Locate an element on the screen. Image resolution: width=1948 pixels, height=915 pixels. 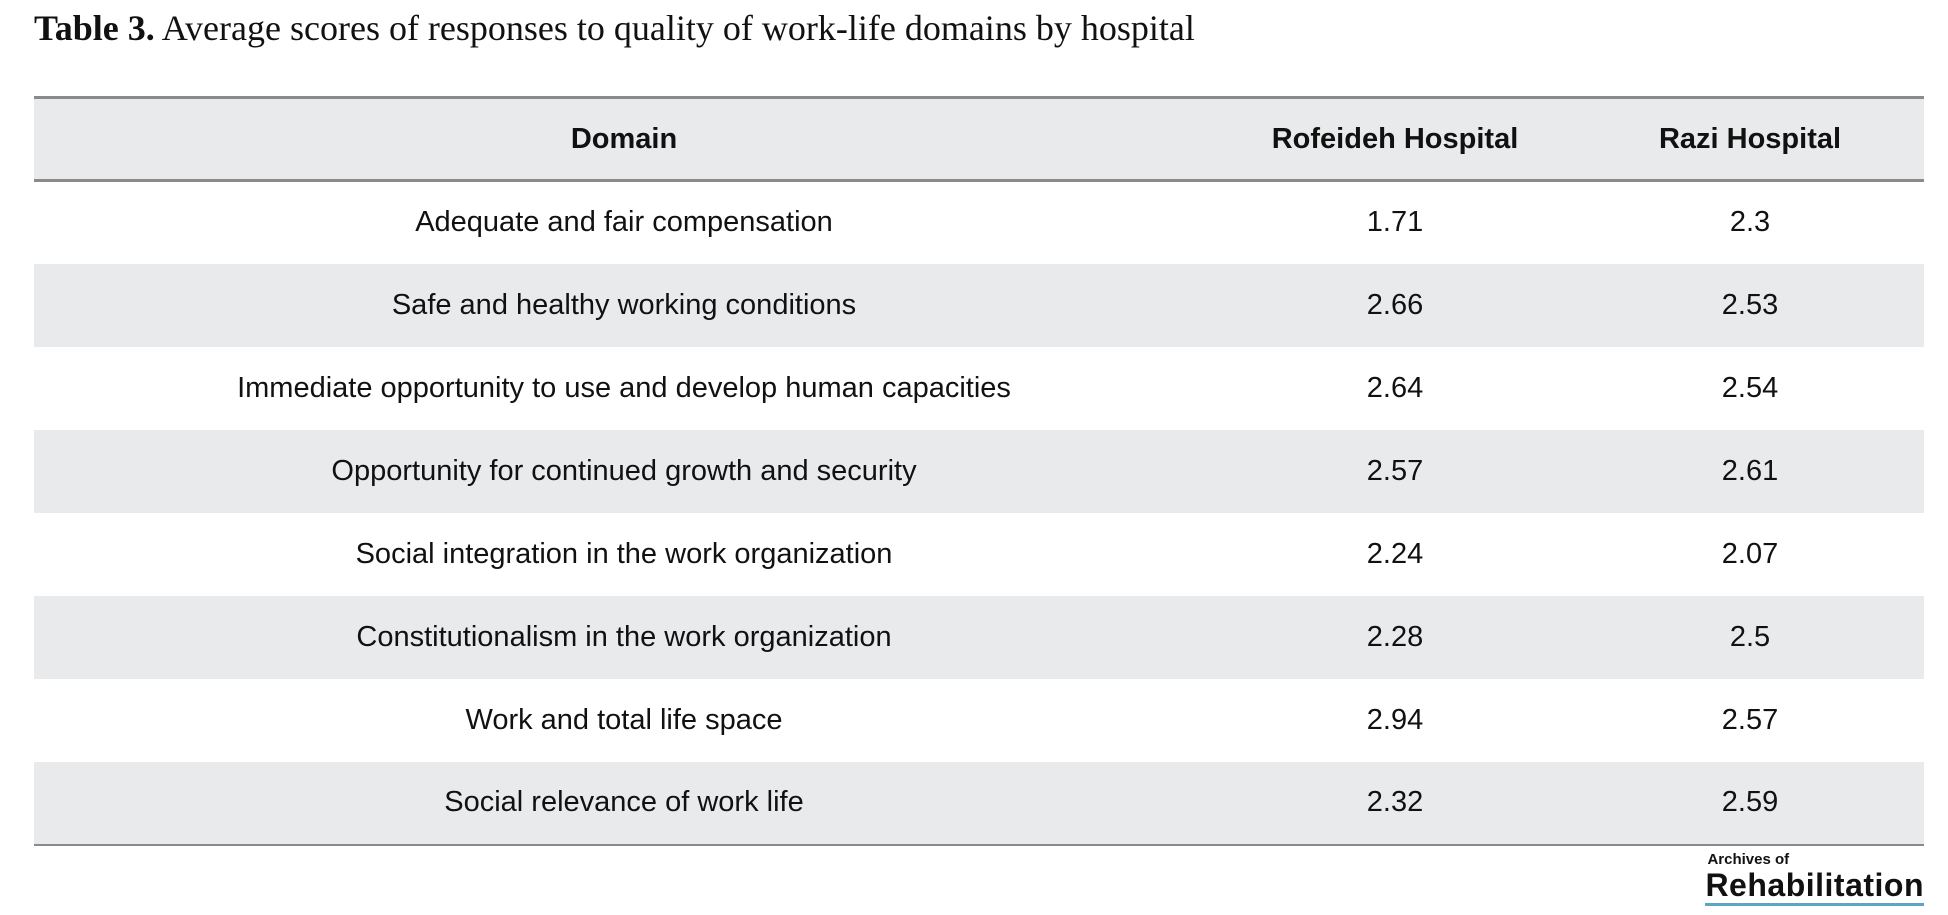
cell-rofeideh: 2.64 is located at coordinates (1395, 387).